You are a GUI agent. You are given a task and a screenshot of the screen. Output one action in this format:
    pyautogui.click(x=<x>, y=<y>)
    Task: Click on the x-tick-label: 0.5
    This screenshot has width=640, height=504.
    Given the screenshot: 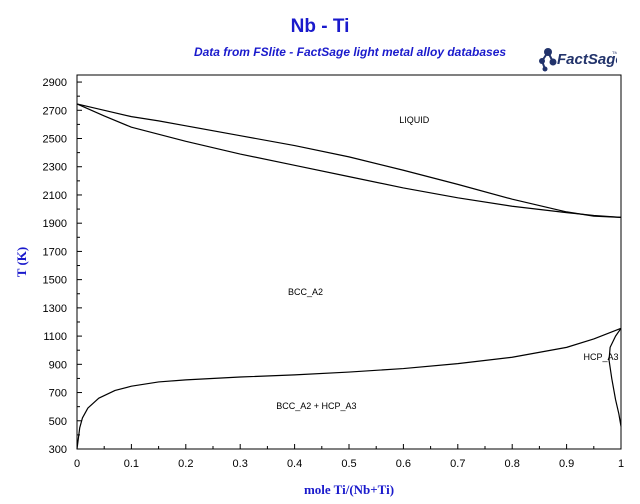 What is the action you would take?
    pyautogui.click(x=348, y=464)
    